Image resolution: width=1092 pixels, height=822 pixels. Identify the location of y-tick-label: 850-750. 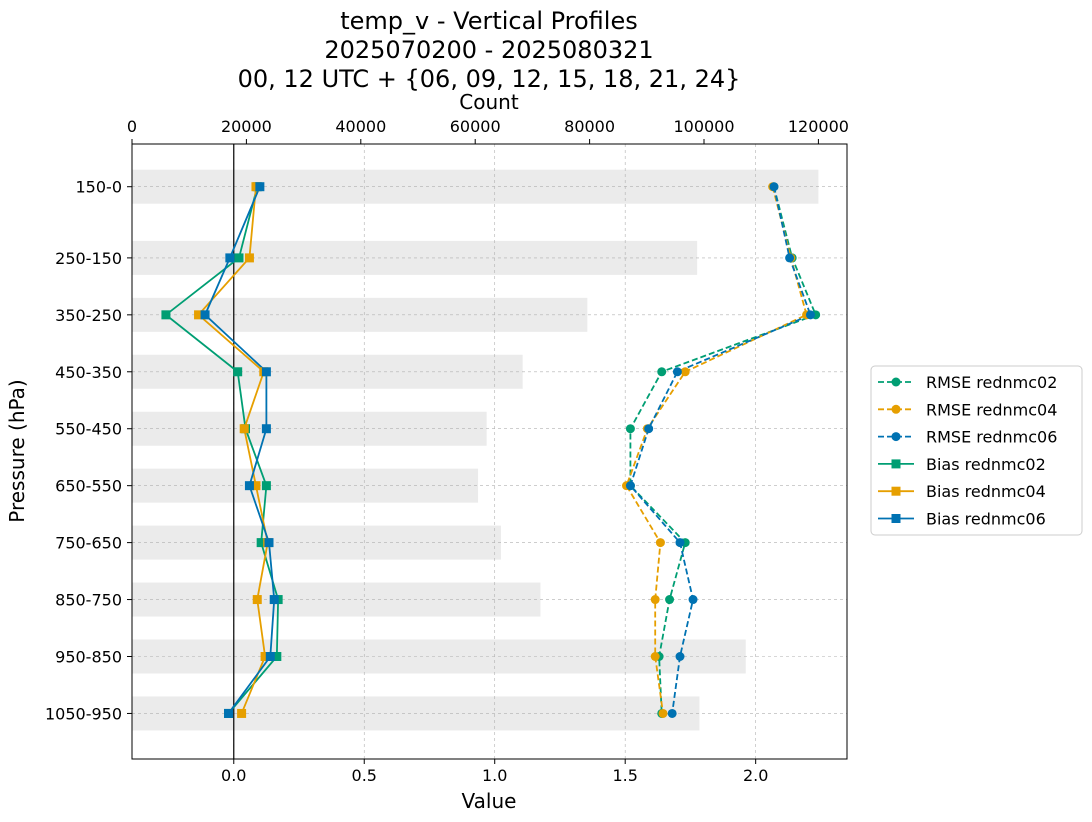
(88, 600).